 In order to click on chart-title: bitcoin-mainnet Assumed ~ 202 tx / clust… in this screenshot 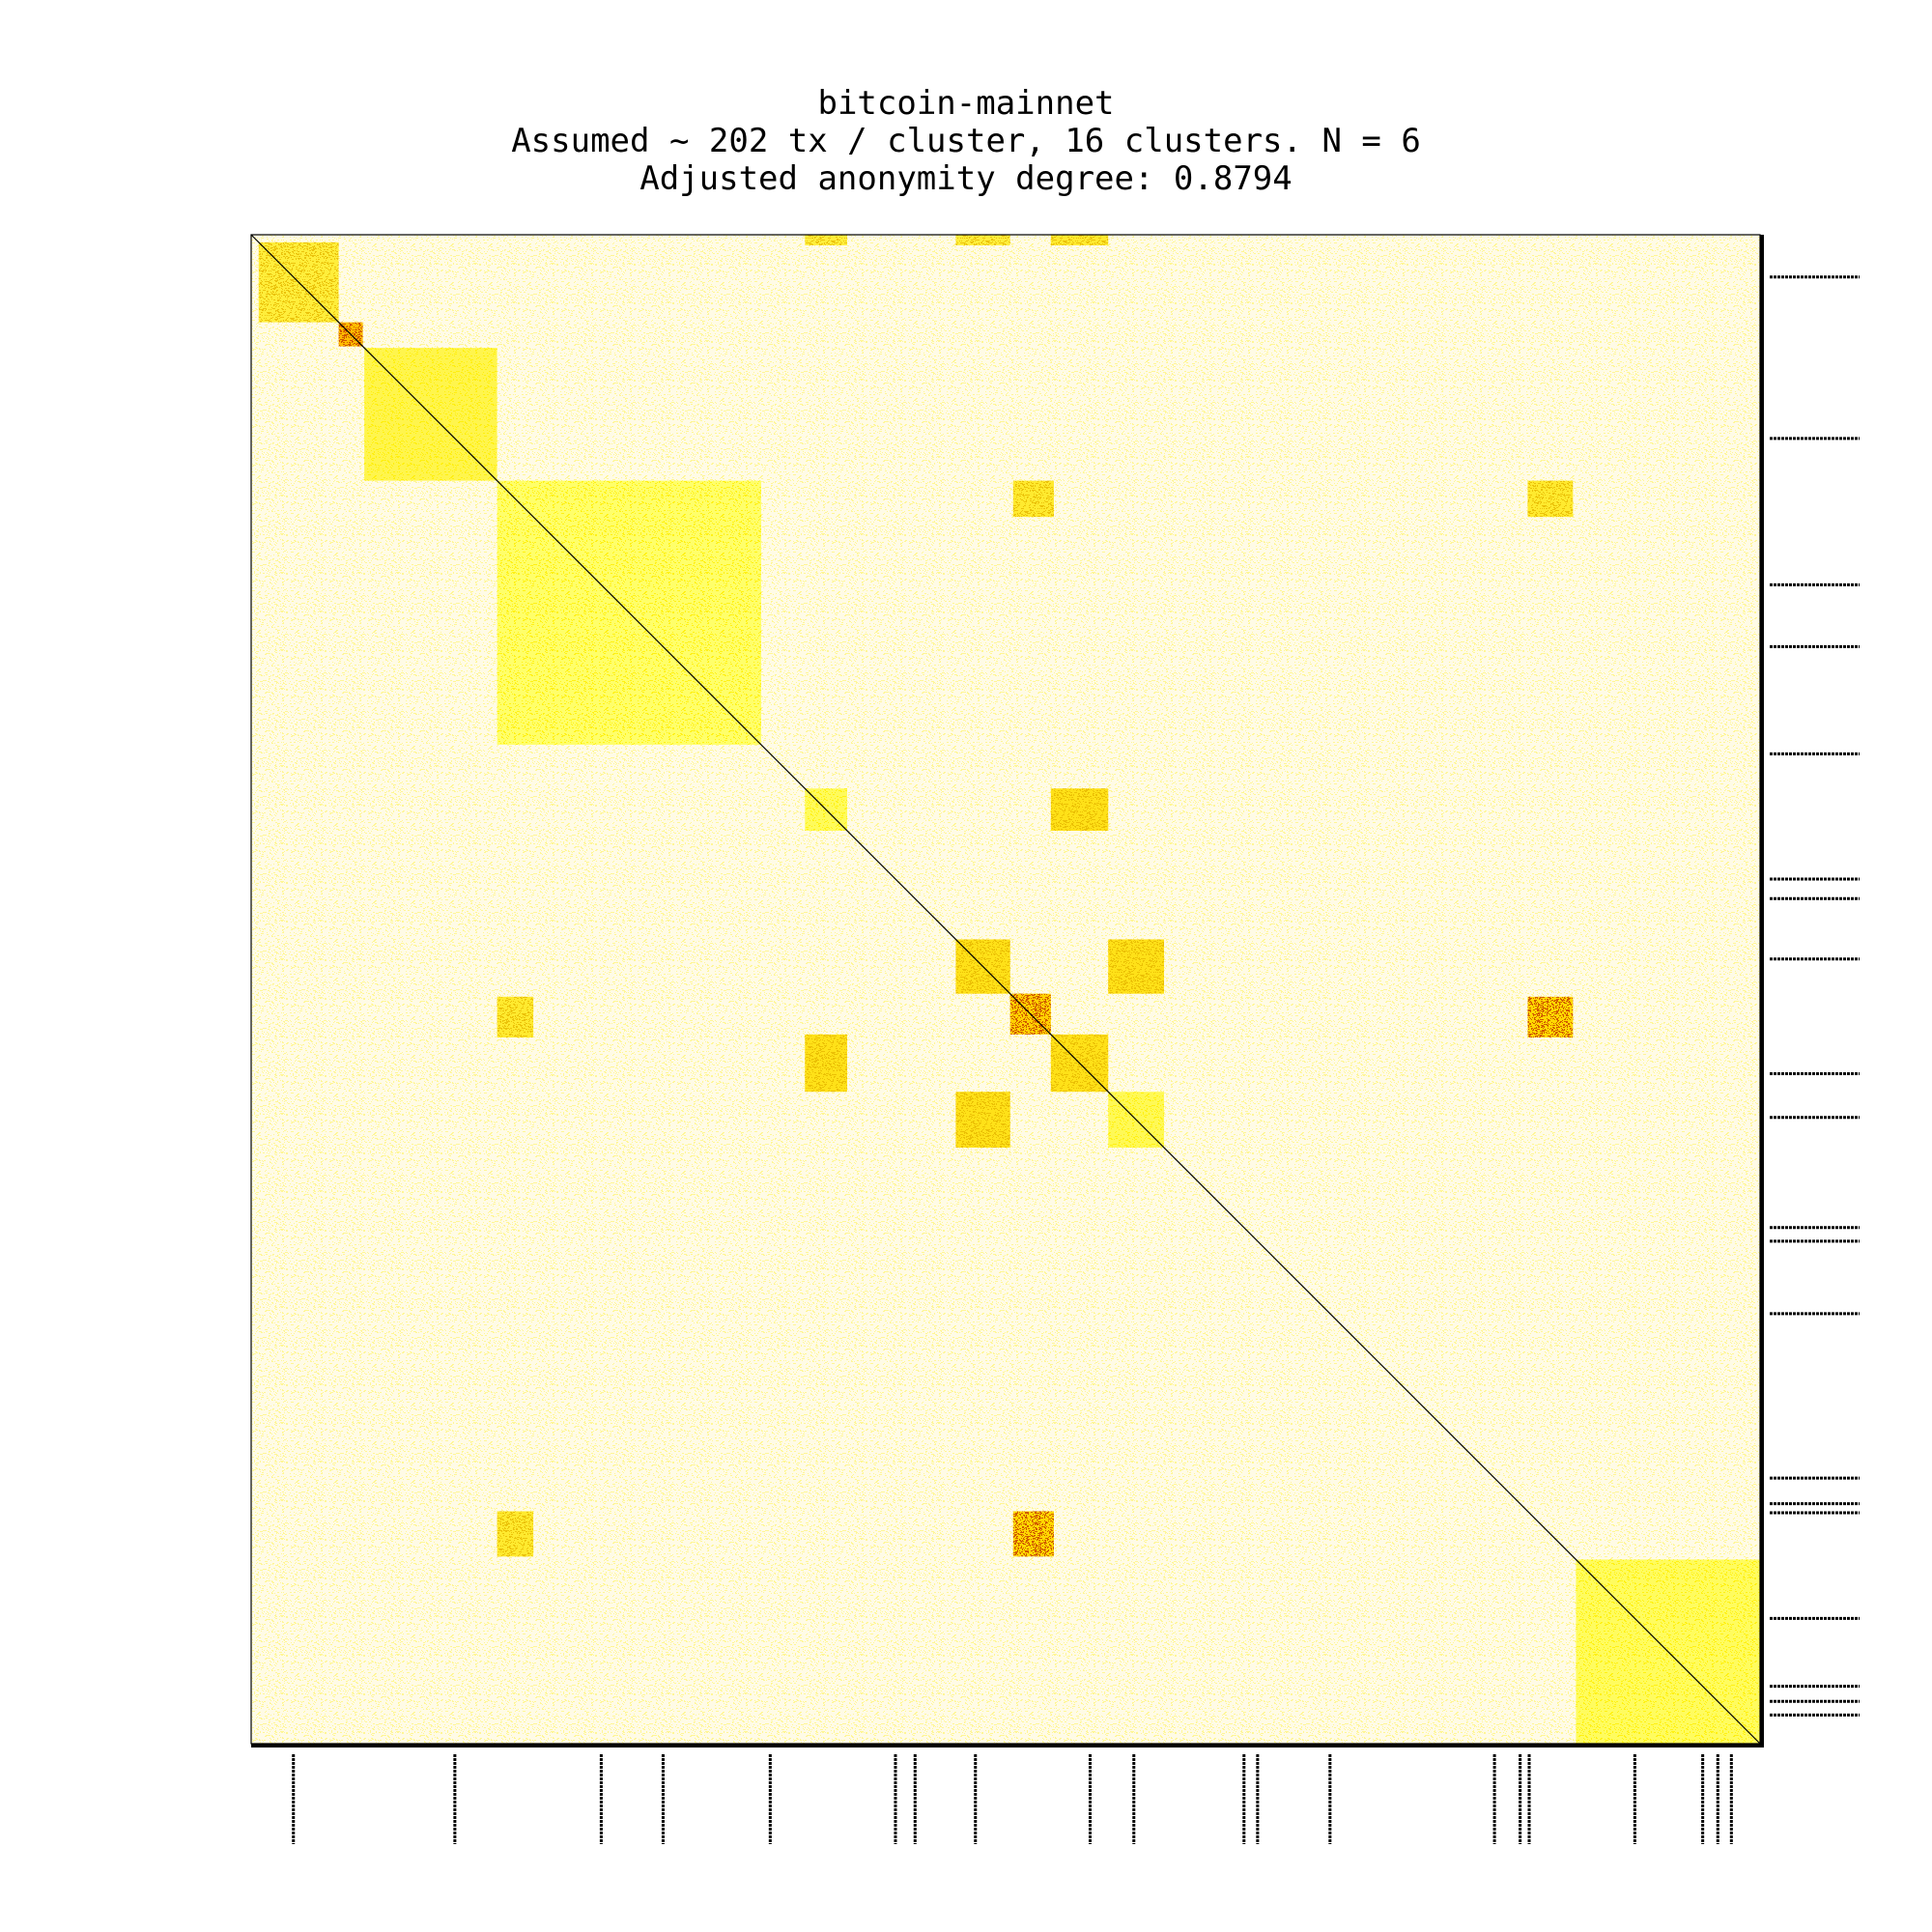, I will do `click(966, 141)`.